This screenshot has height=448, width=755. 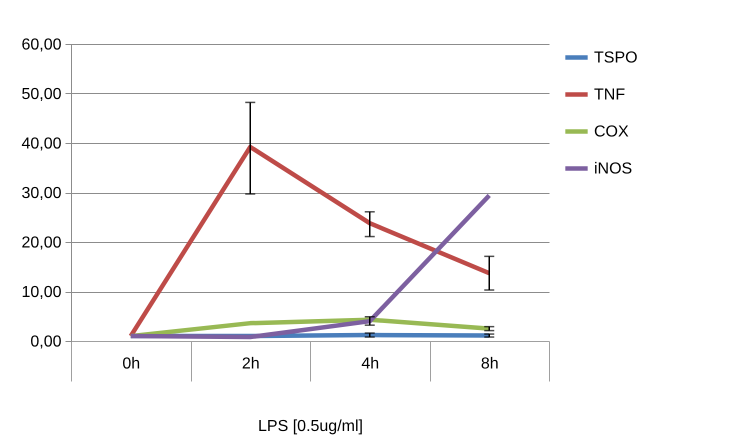 I want to click on x-tick-label: 0h, so click(x=131, y=364).